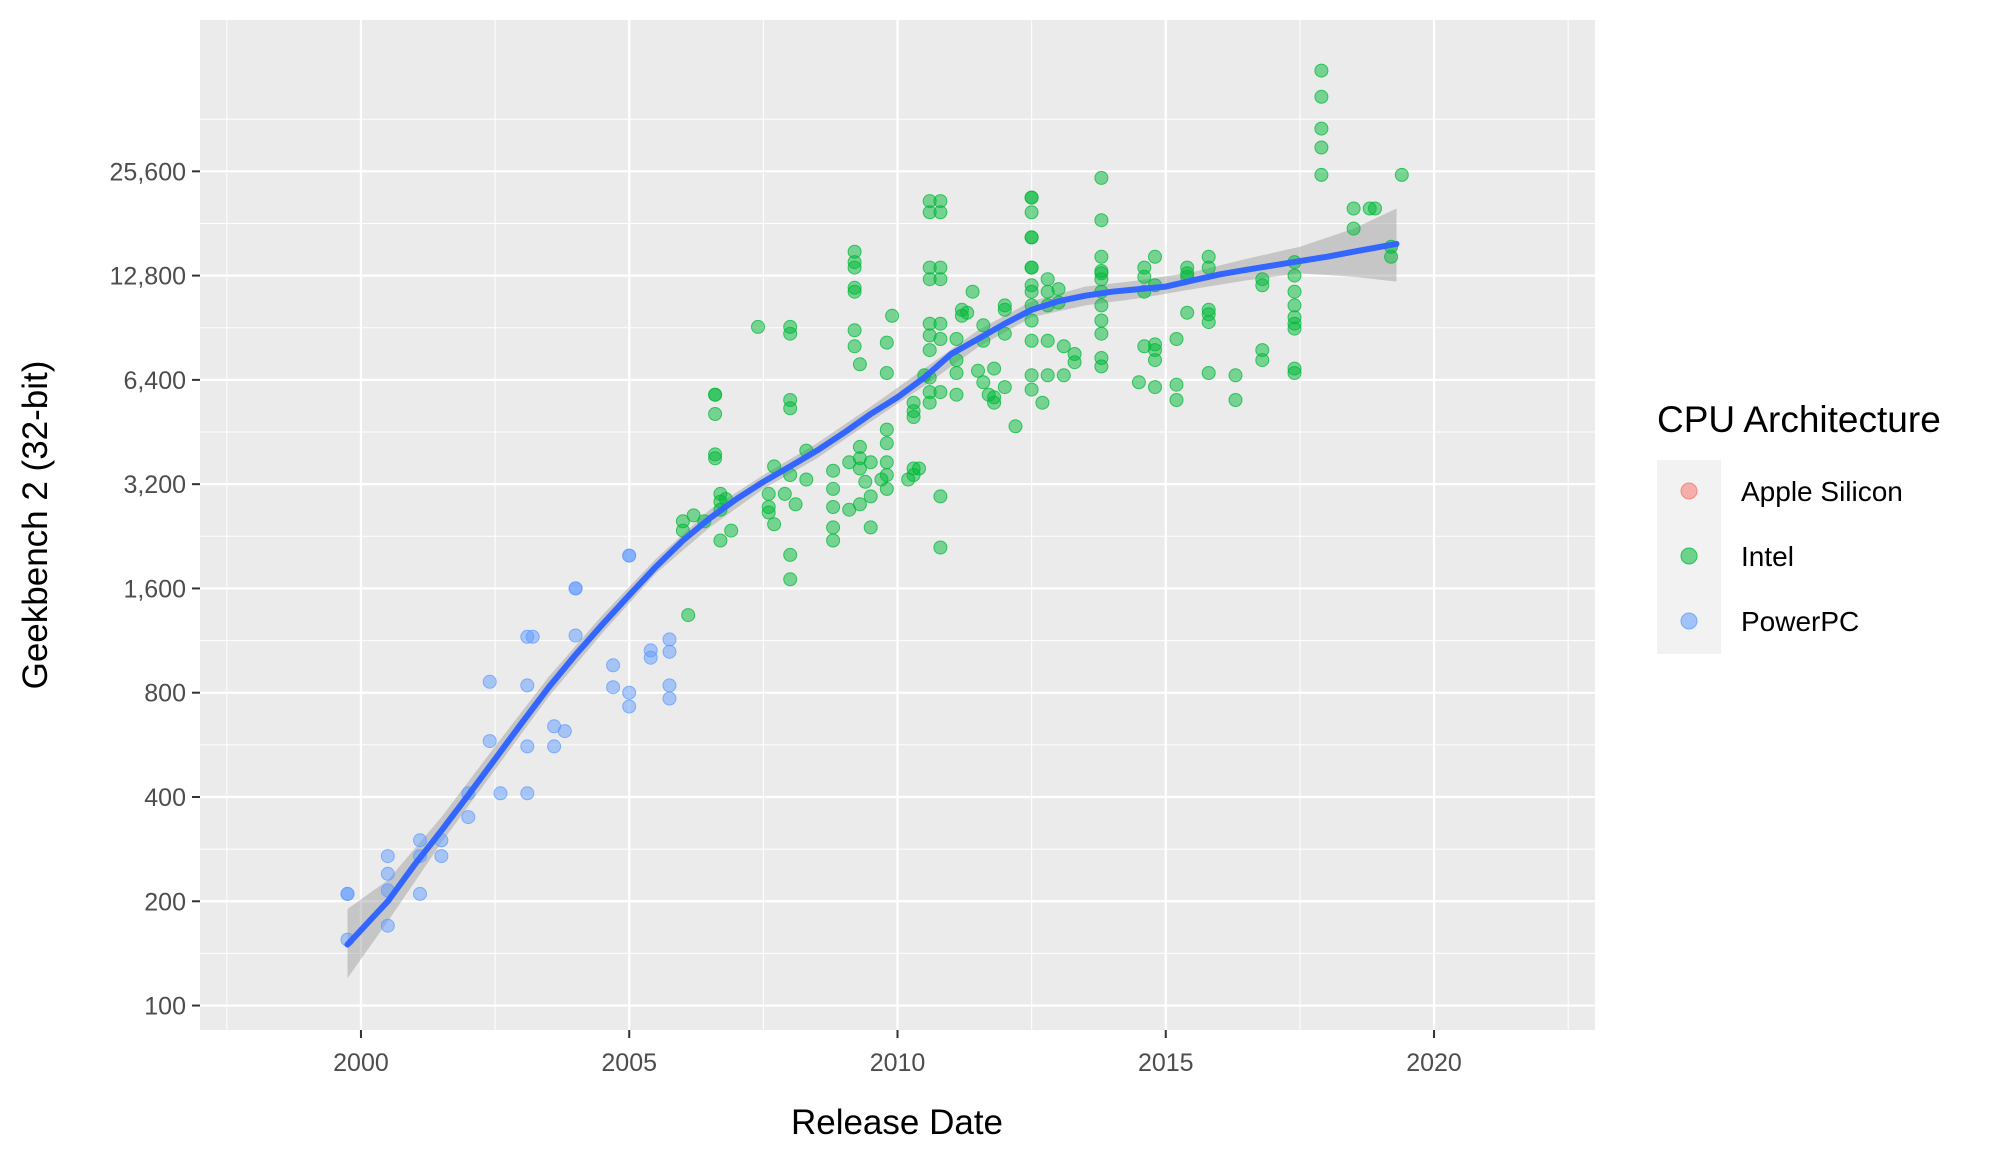  Describe the element at coordinates (1822, 491) in the screenshot. I see `legend-label-apple-silicon: Apple Silicon` at that location.